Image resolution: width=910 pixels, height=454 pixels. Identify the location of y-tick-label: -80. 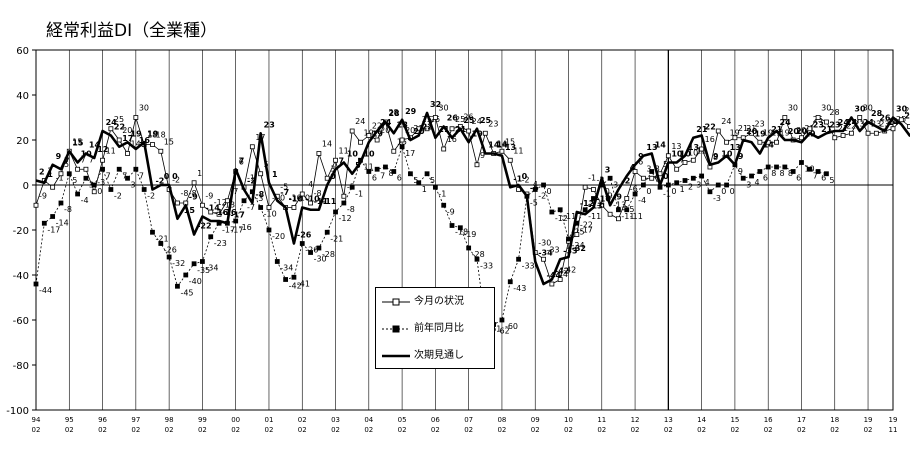
(21, 366).